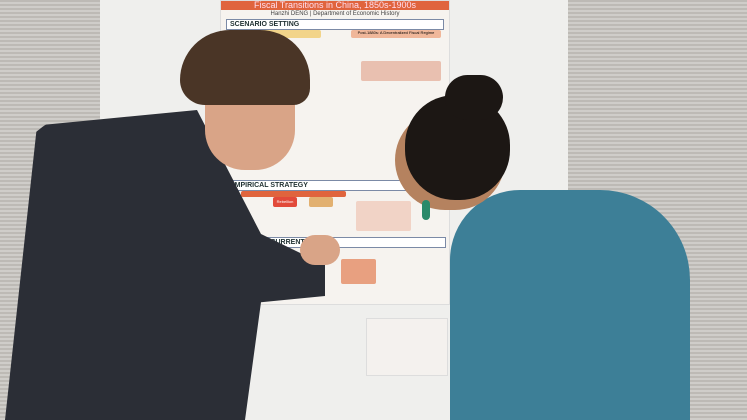 Image resolution: width=747 pixels, height=420 pixels. What do you see at coordinates (358, 271) in the screenshot?
I see `map` at bounding box center [358, 271].